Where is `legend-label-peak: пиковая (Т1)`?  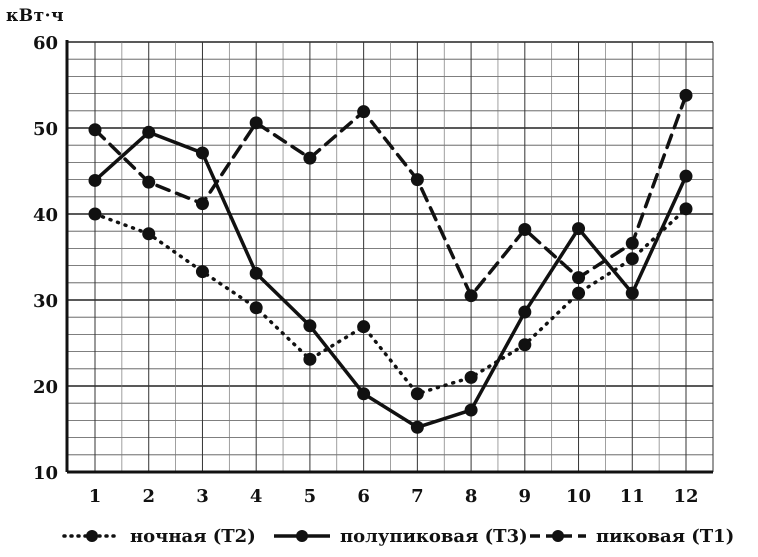
legend-label-peak: пиковая (Т1) is located at coordinates (665, 536).